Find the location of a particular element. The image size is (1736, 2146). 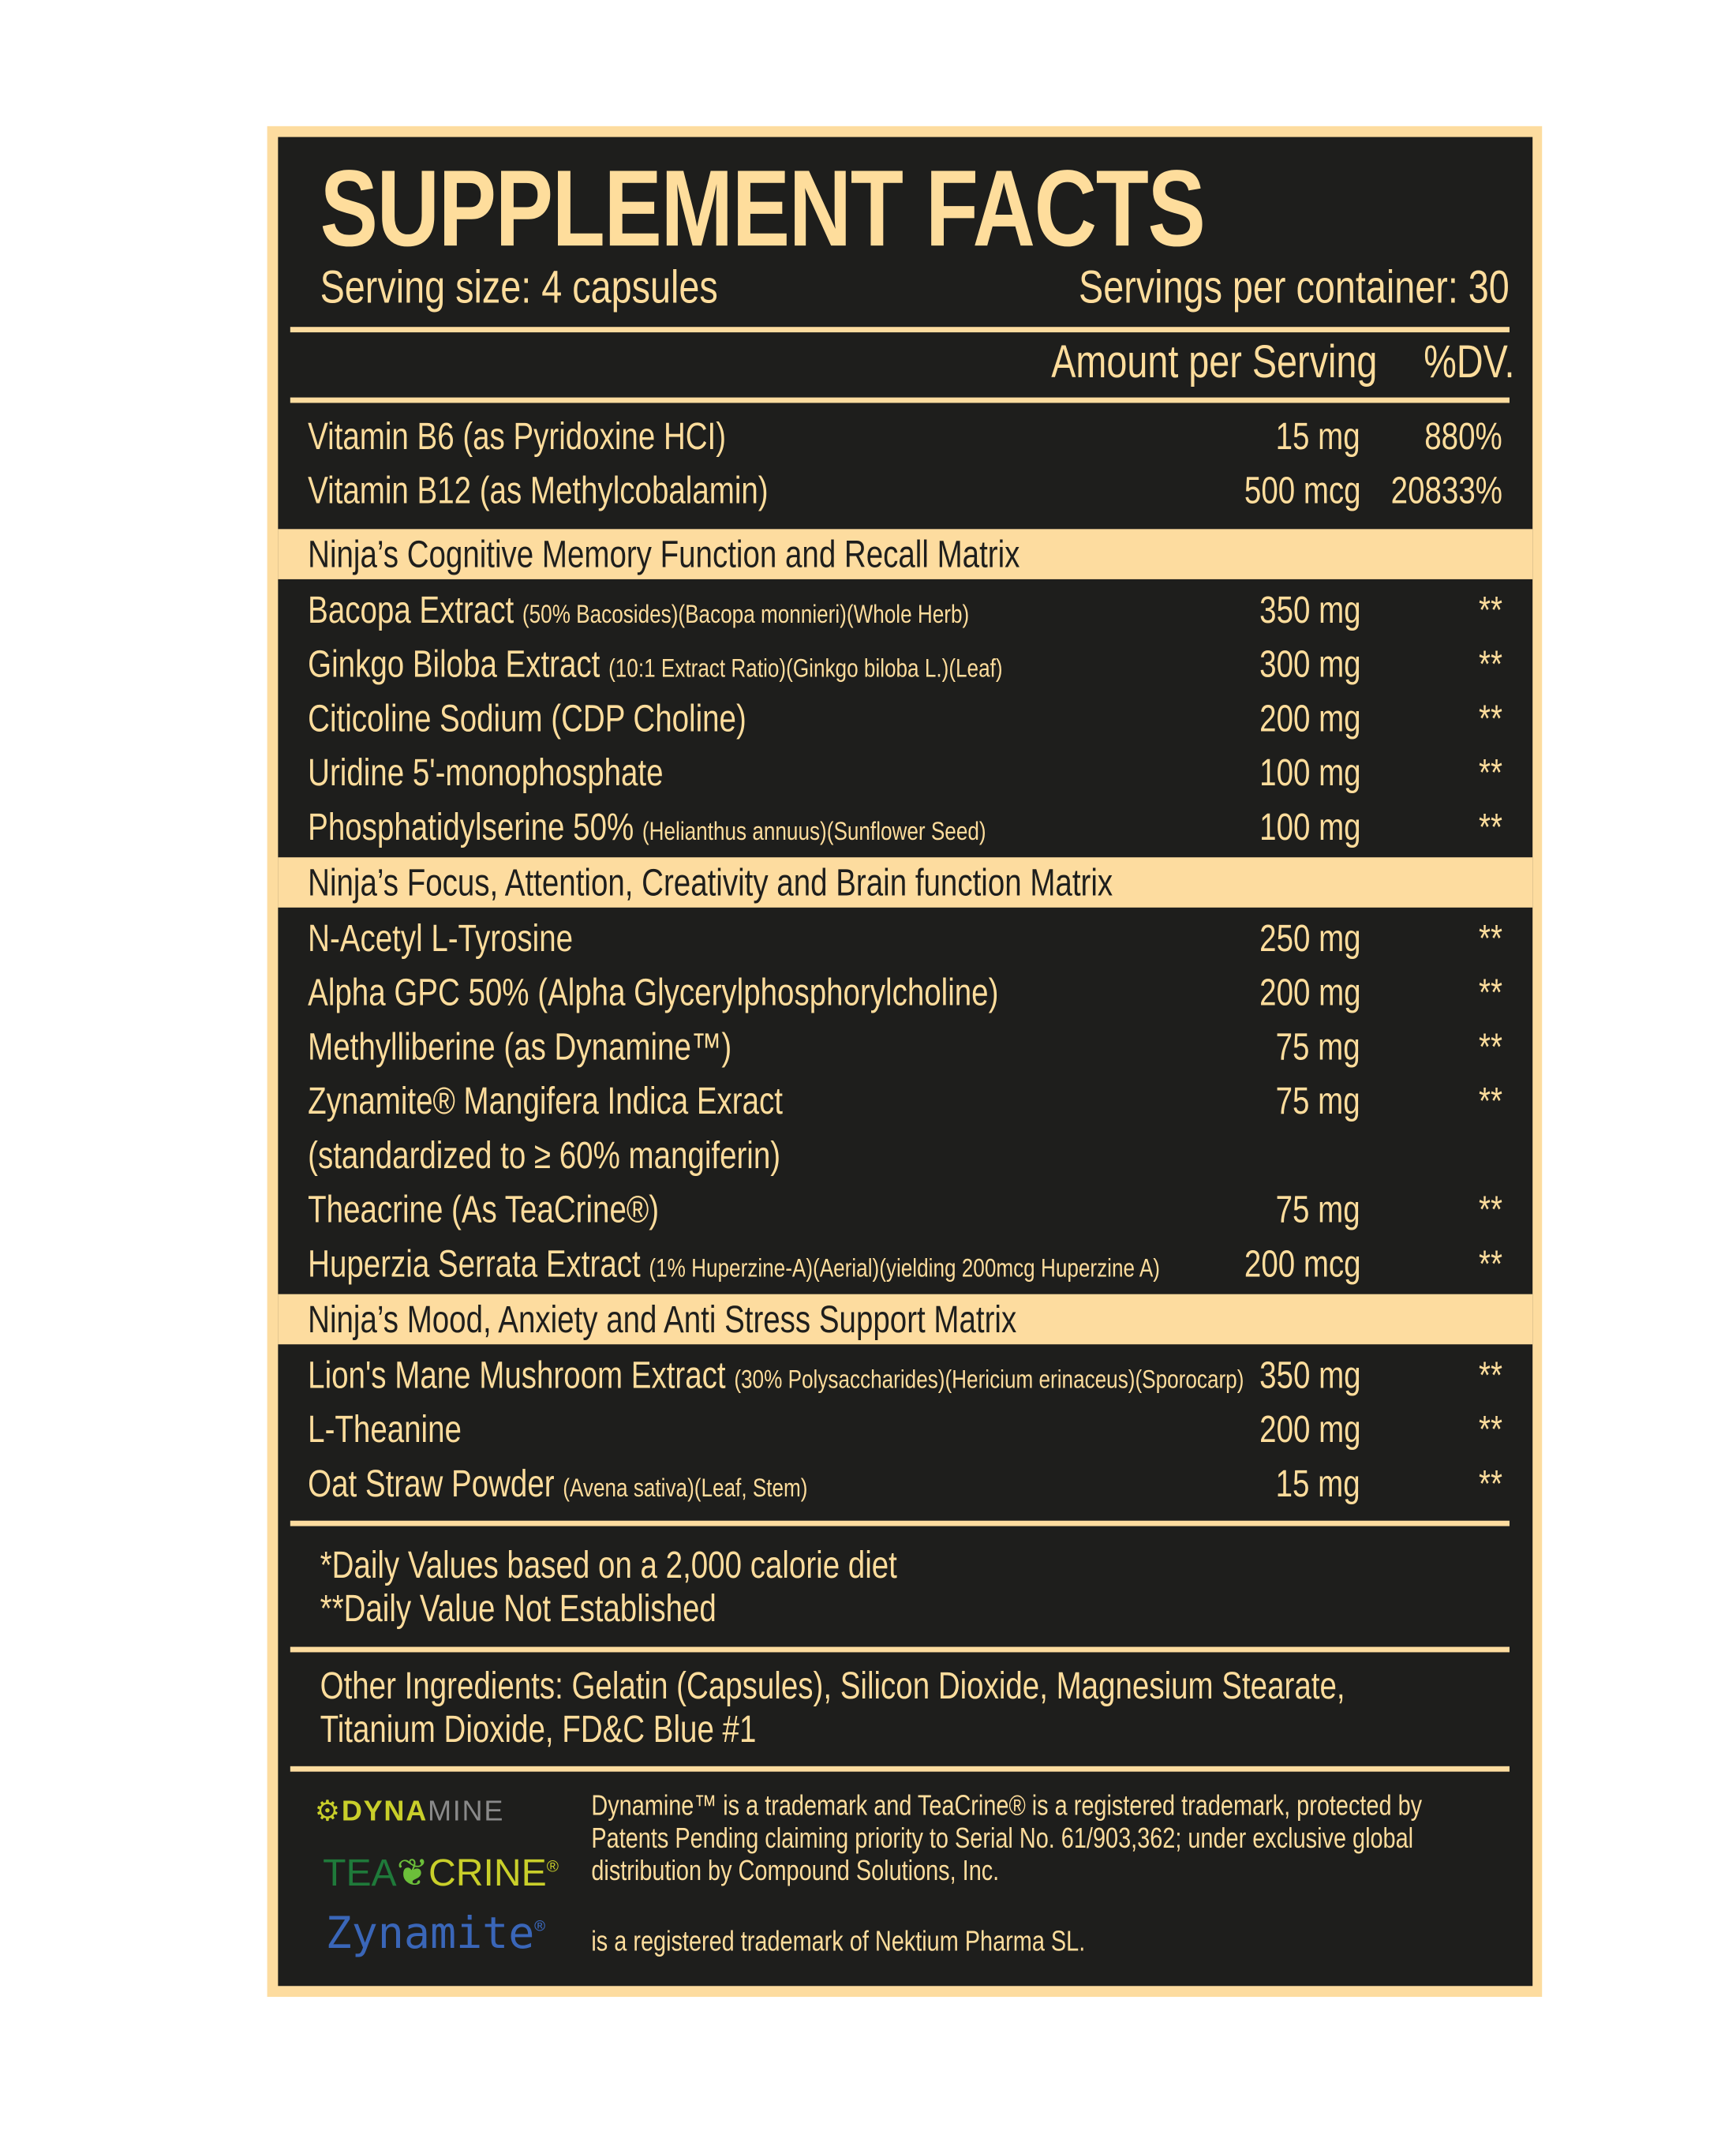

nutrient-row: Uridine 5'-monophosphate 100 mg ** is located at coordinates (905, 773).